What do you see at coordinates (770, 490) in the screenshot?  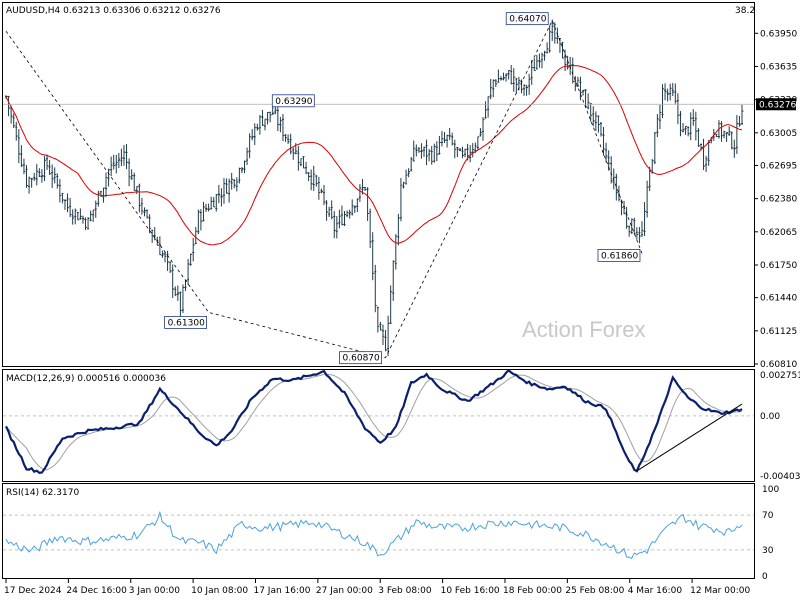 I see `rsi-y-tick-label: 100` at bounding box center [770, 490].